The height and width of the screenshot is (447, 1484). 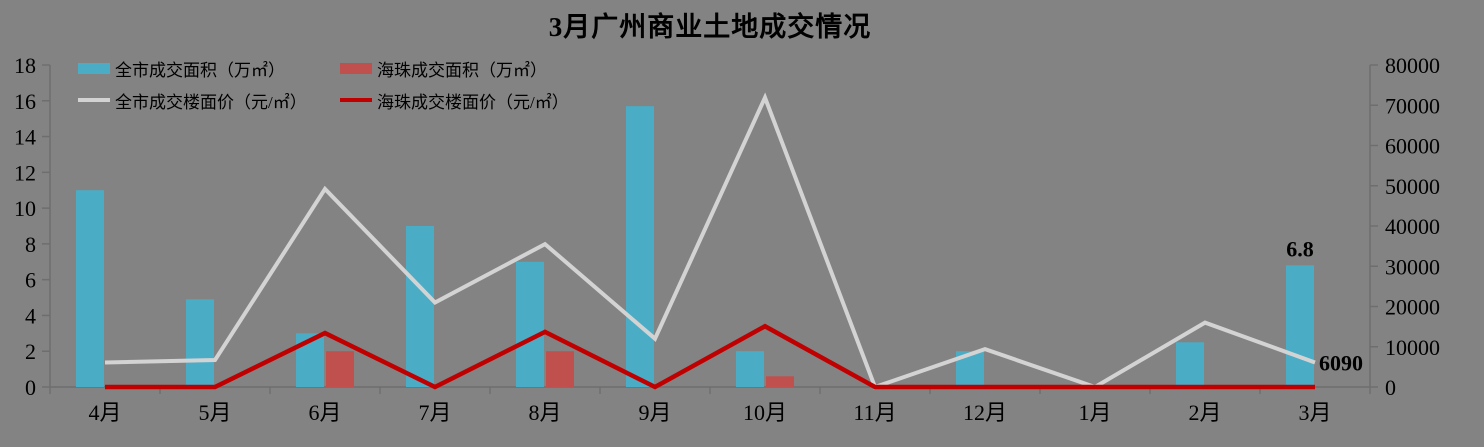 I want to click on y-axis-right-tick-label: 50000, so click(x=1412, y=186).